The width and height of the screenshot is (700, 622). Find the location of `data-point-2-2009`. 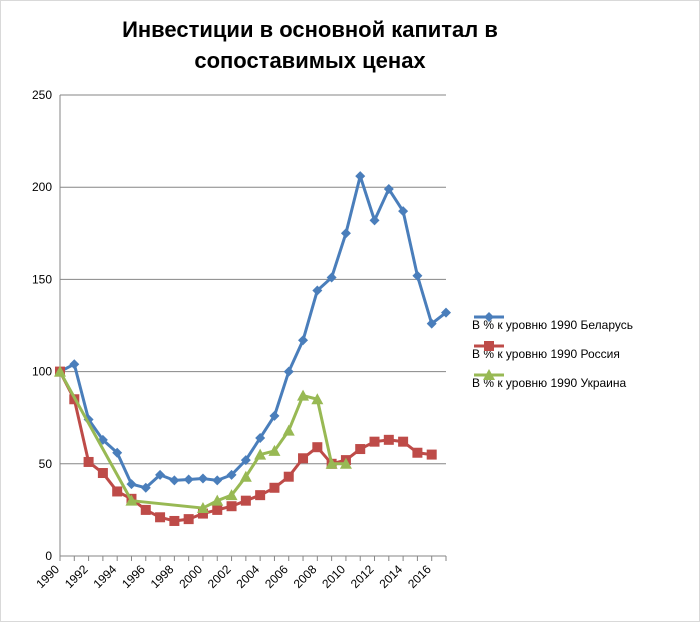

data-point-2-2009 is located at coordinates (331, 463).